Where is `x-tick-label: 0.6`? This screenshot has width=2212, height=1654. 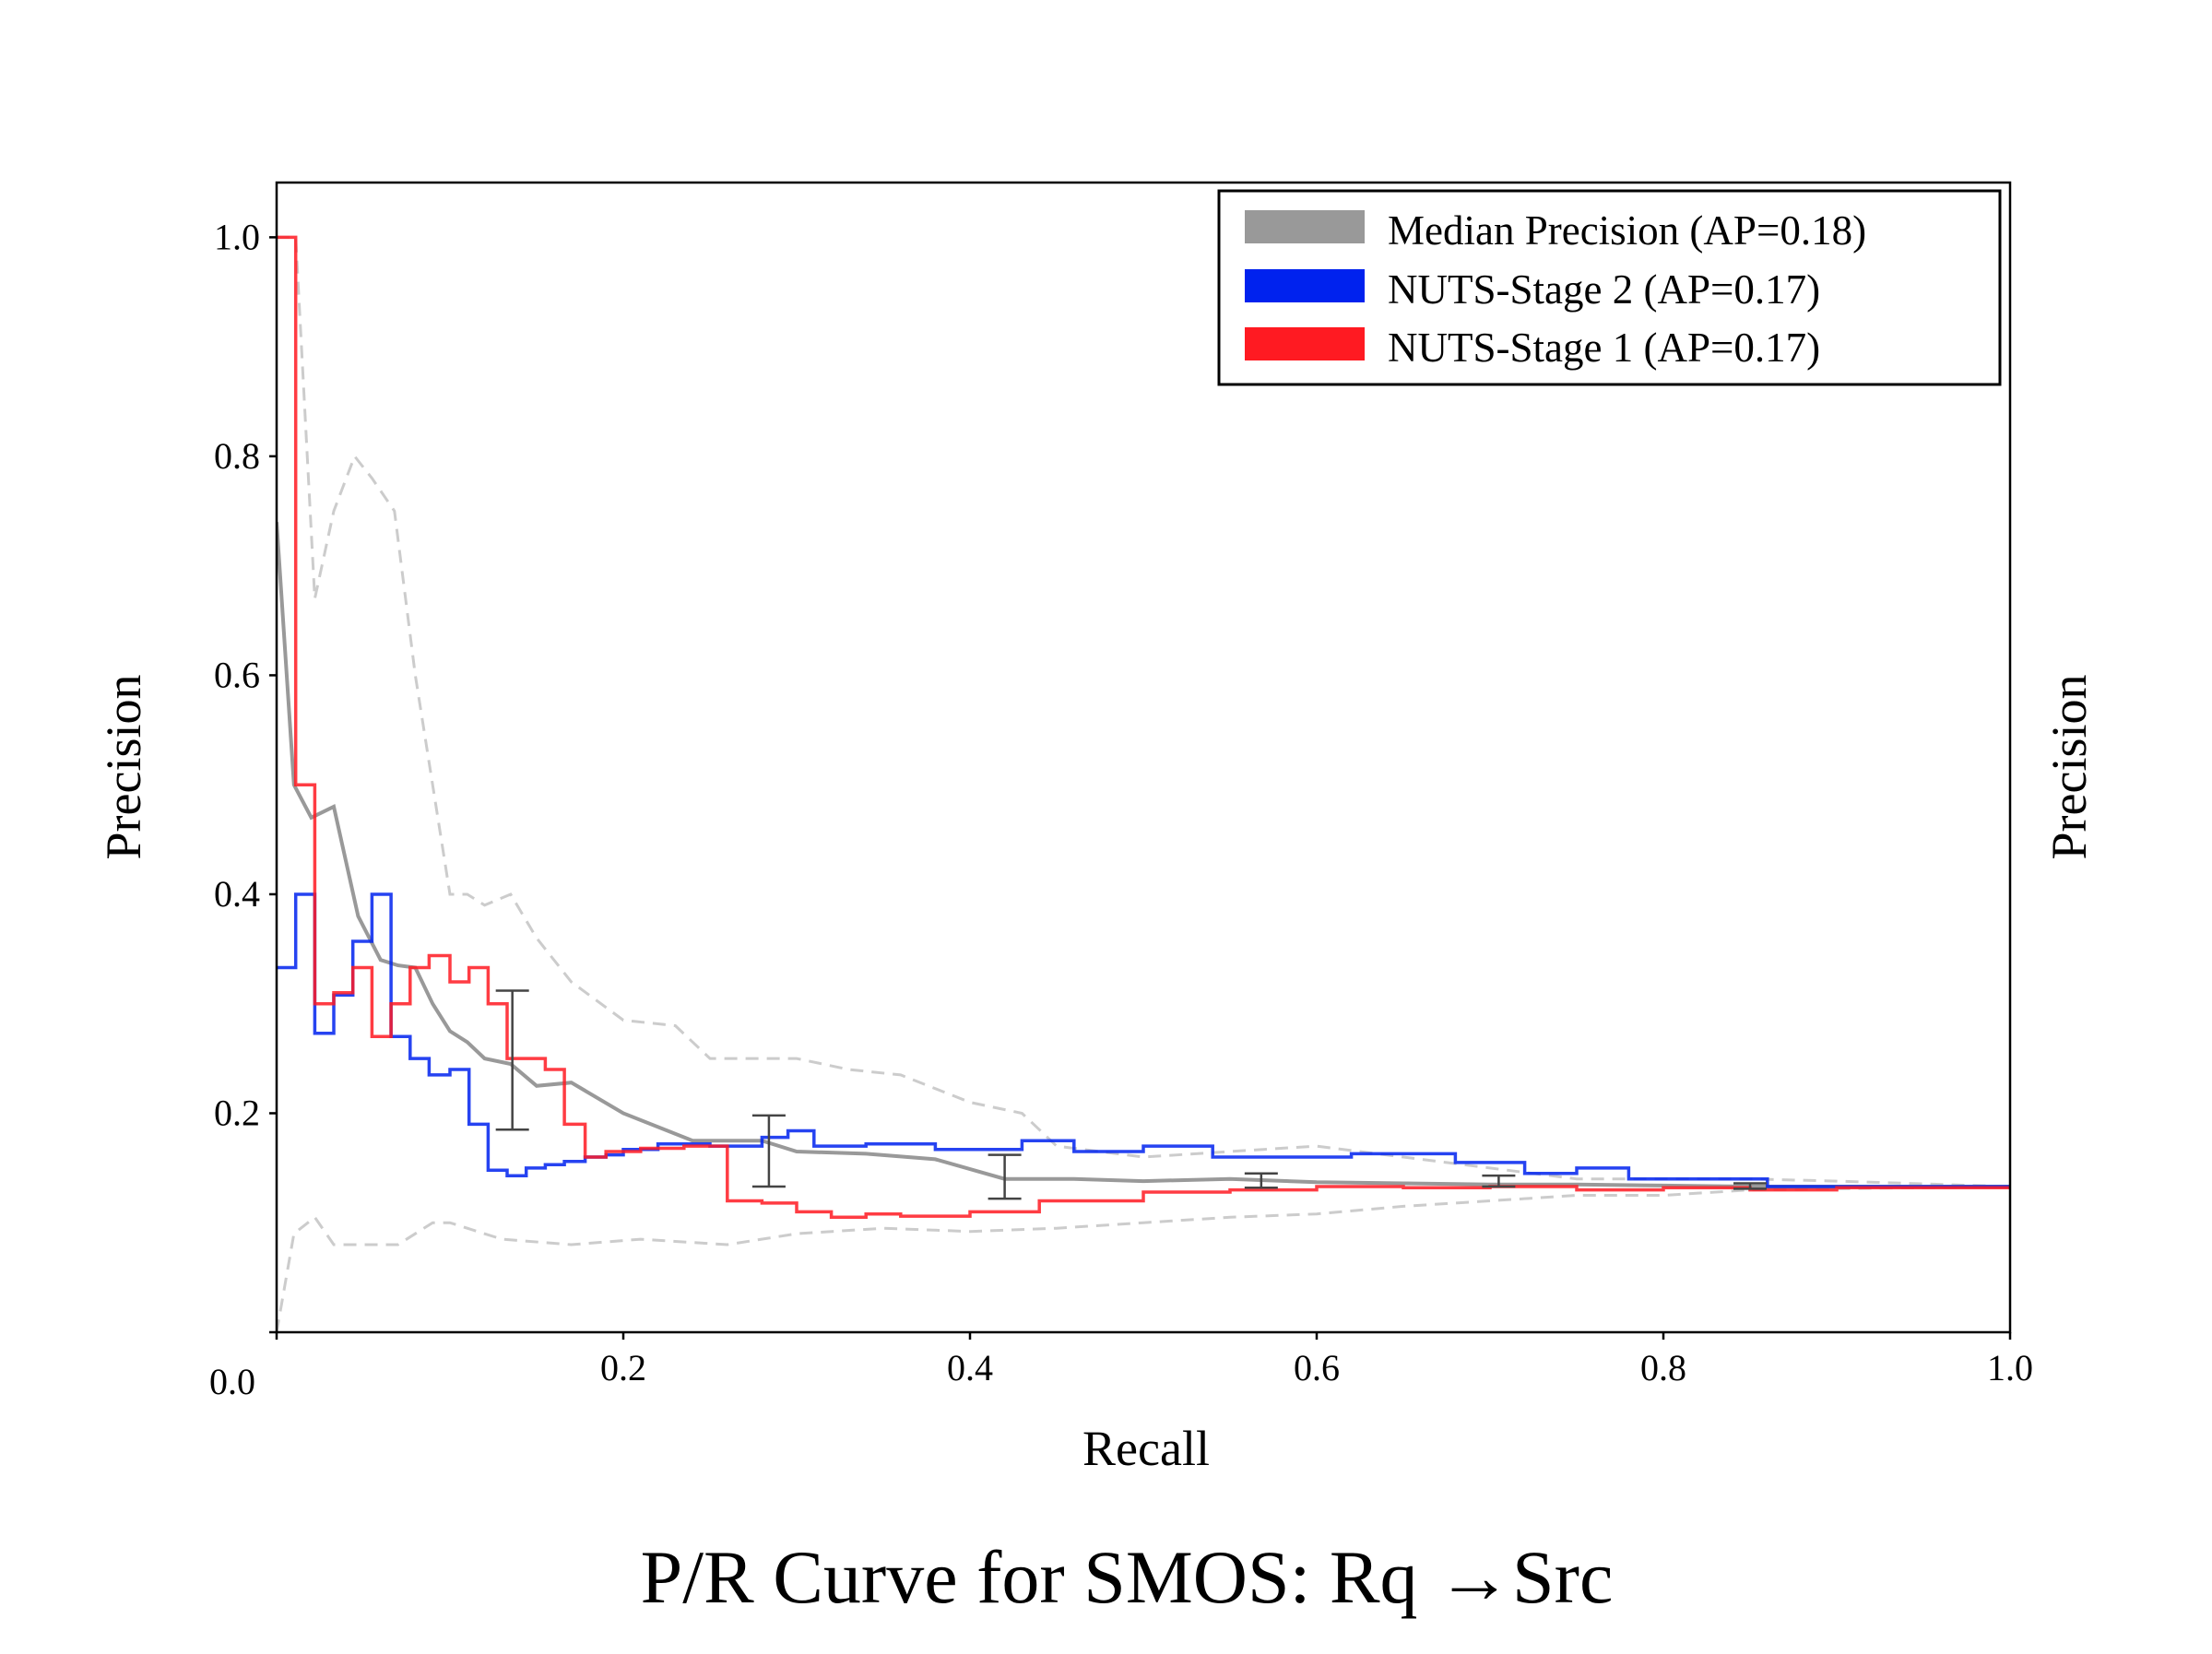 x-tick-label: 0.6 is located at coordinates (1317, 1367).